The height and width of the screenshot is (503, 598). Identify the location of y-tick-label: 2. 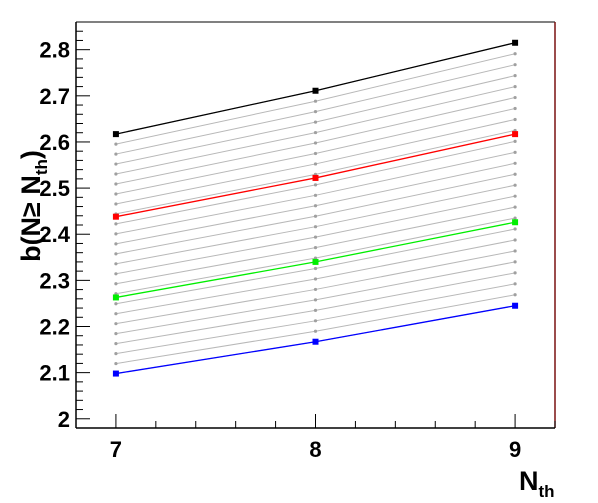
(64, 419).